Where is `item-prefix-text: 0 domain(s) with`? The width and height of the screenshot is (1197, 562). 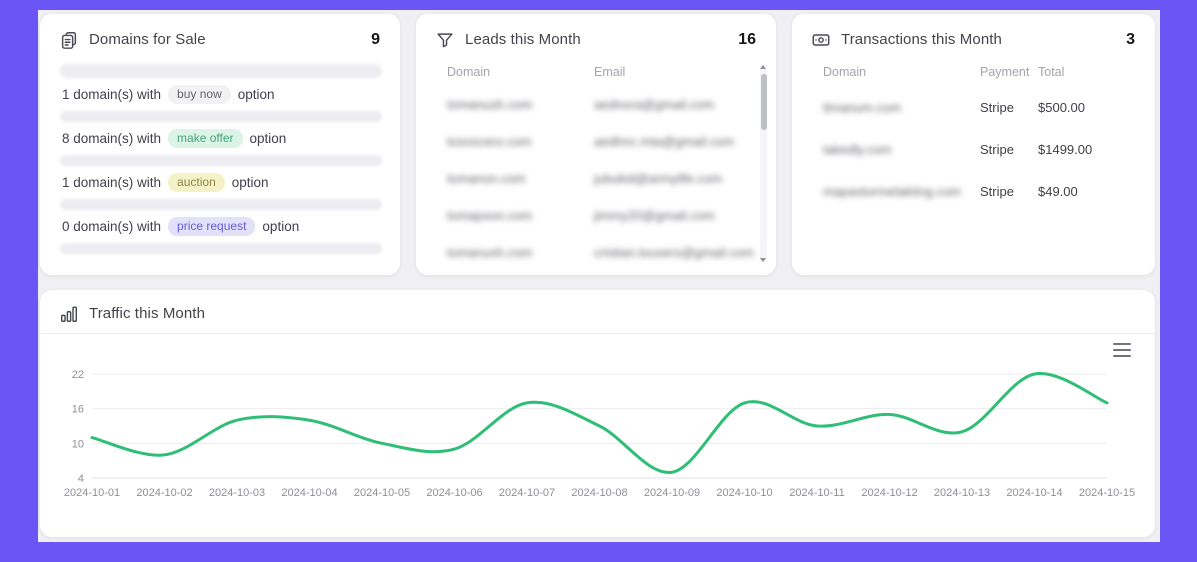 item-prefix-text: 0 domain(s) with is located at coordinates (112, 226).